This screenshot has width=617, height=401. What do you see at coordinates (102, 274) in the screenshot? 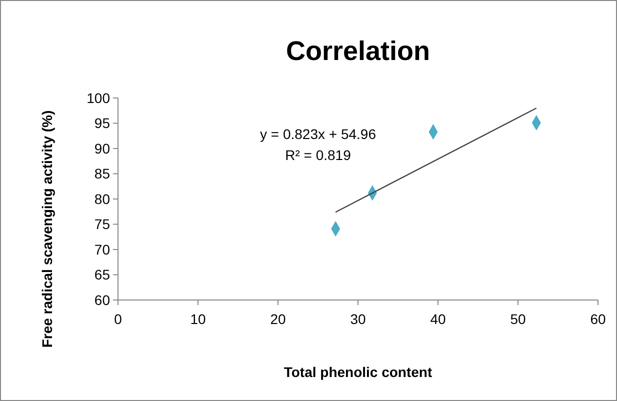
I see `y-tick-label: 65` at bounding box center [102, 274].